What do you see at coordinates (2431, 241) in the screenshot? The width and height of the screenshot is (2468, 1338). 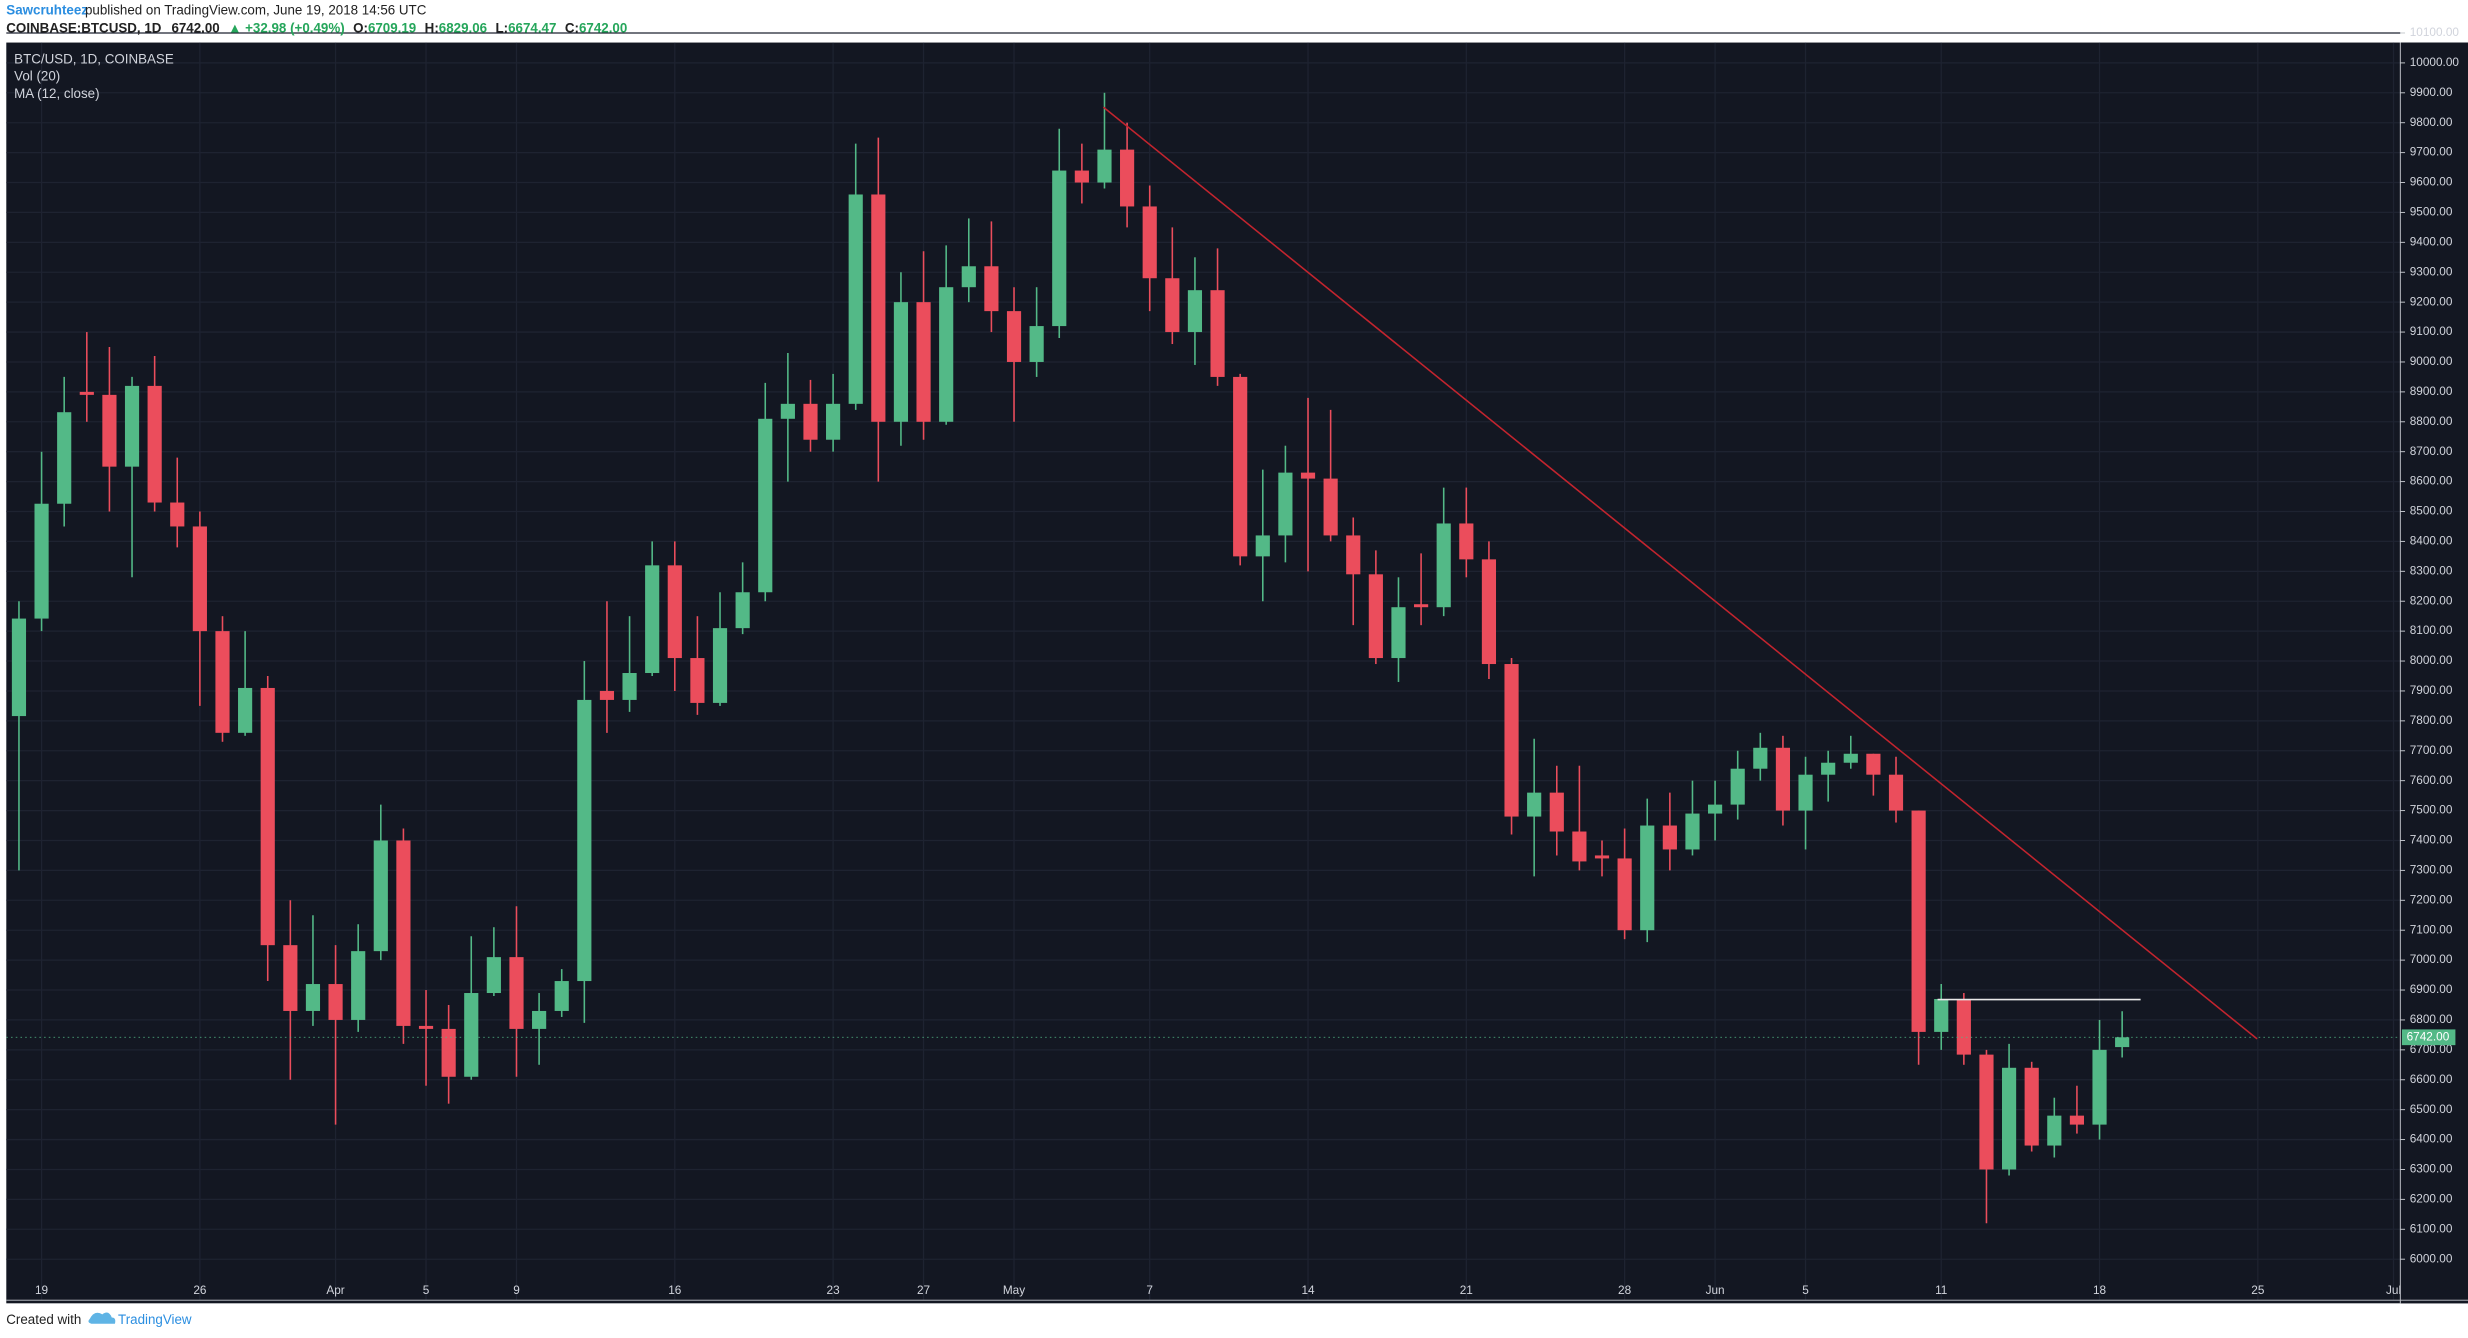 I see `y-tick-label: 9400.00` at bounding box center [2431, 241].